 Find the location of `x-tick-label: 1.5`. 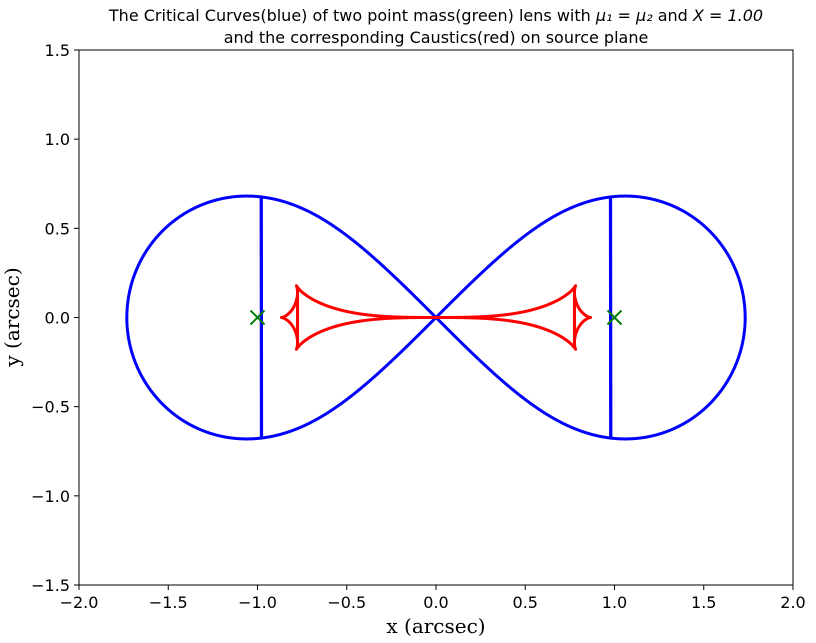

x-tick-label: 1.5 is located at coordinates (703, 602).